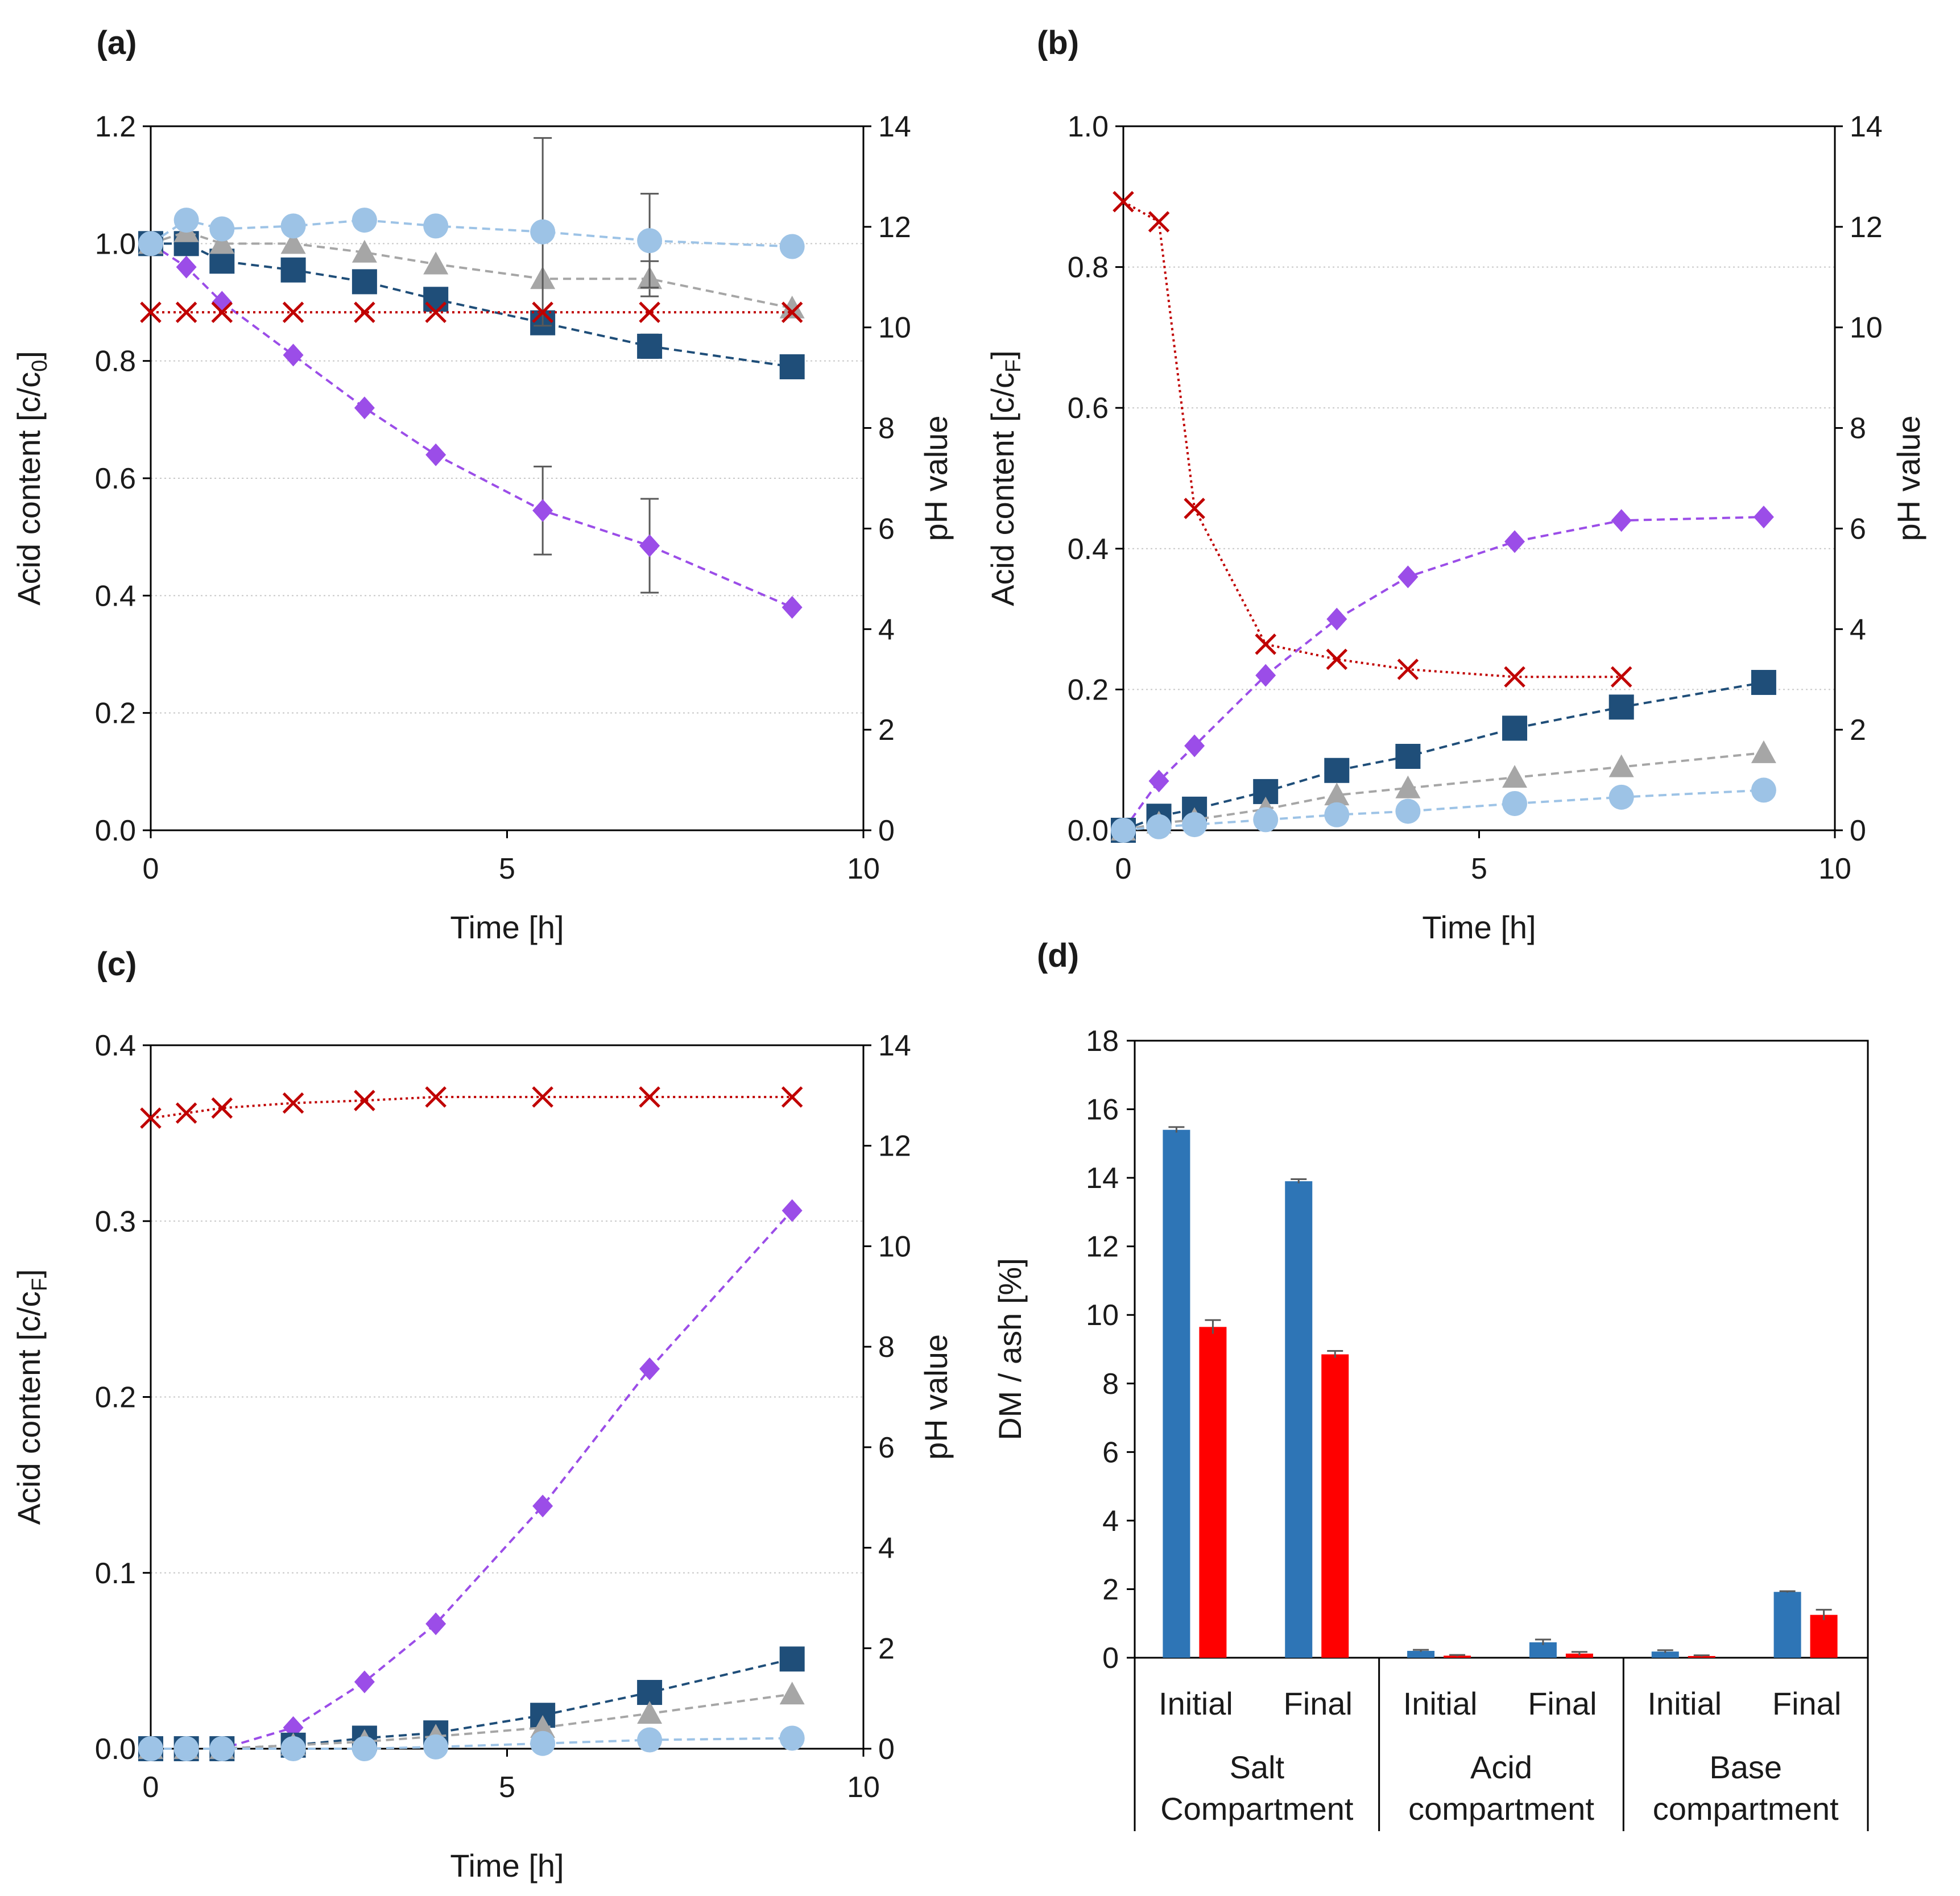 The height and width of the screenshot is (1896, 1960). I want to click on y2-tick-label: 2, so click(886, 730).